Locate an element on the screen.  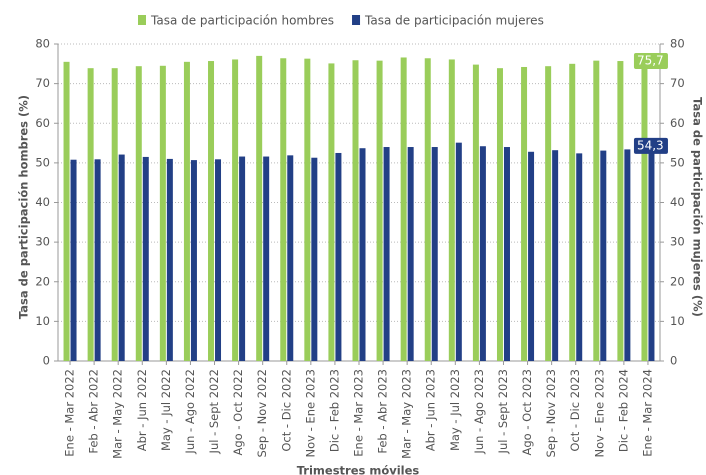
x-tick-label: Mar - May 2022 is located at coordinates (118, 414).